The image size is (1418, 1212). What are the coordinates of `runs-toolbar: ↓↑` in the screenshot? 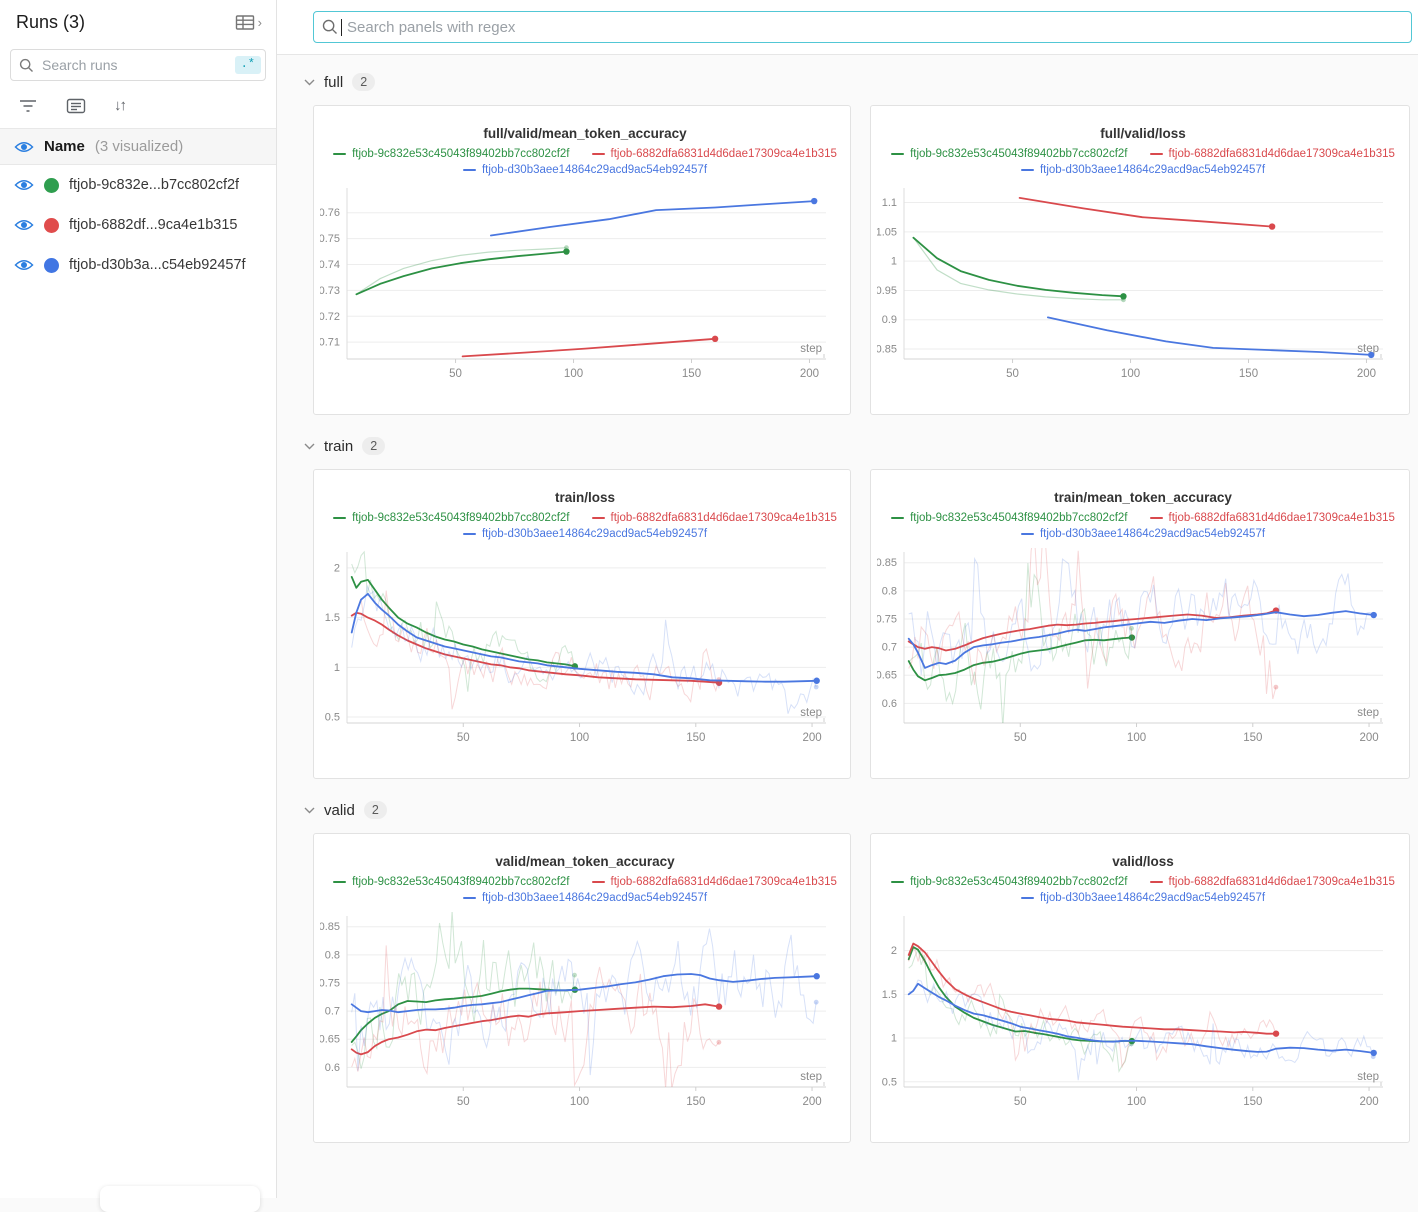 It's located at (138, 104).